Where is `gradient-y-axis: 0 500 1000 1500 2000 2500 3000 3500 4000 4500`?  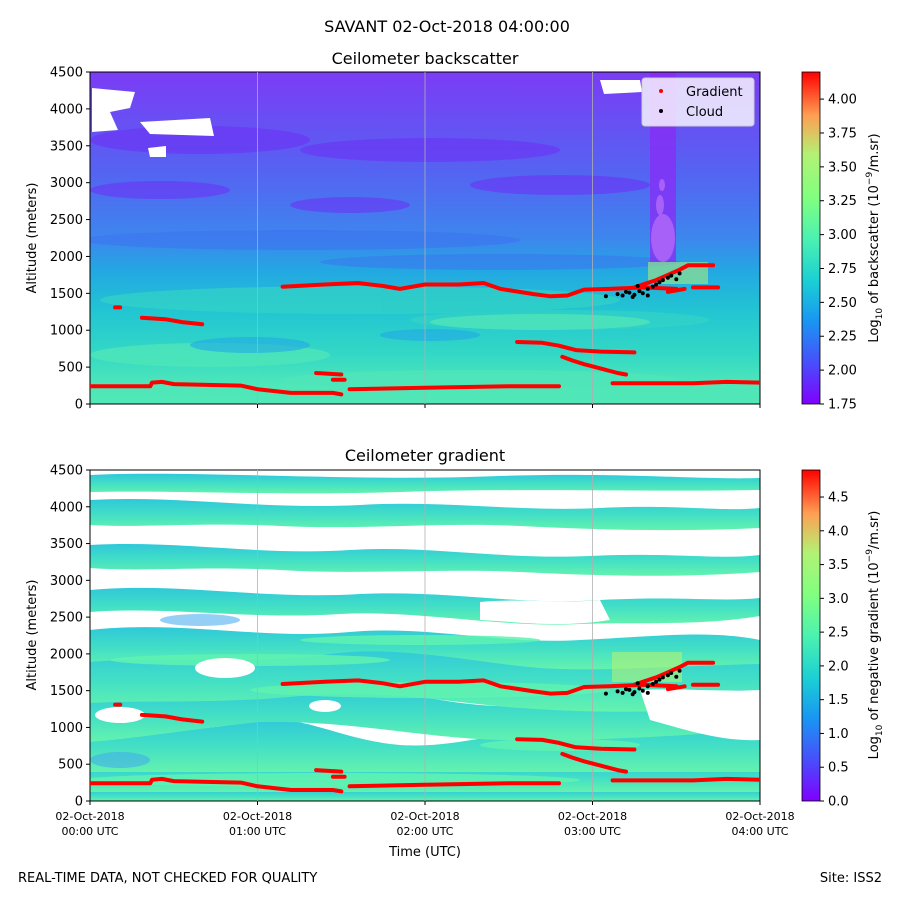 gradient-y-axis: 0 500 1000 1500 2000 2500 3000 3500 4000 4500 is located at coordinates (70, 637).